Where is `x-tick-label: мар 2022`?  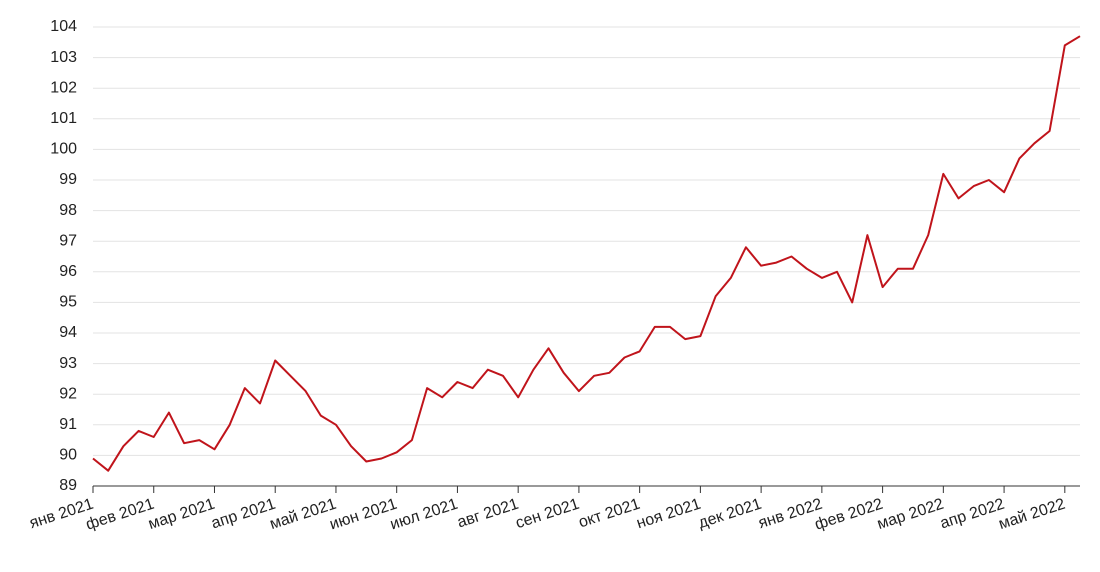
x-tick-label: мар 2022 is located at coordinates (910, 514).